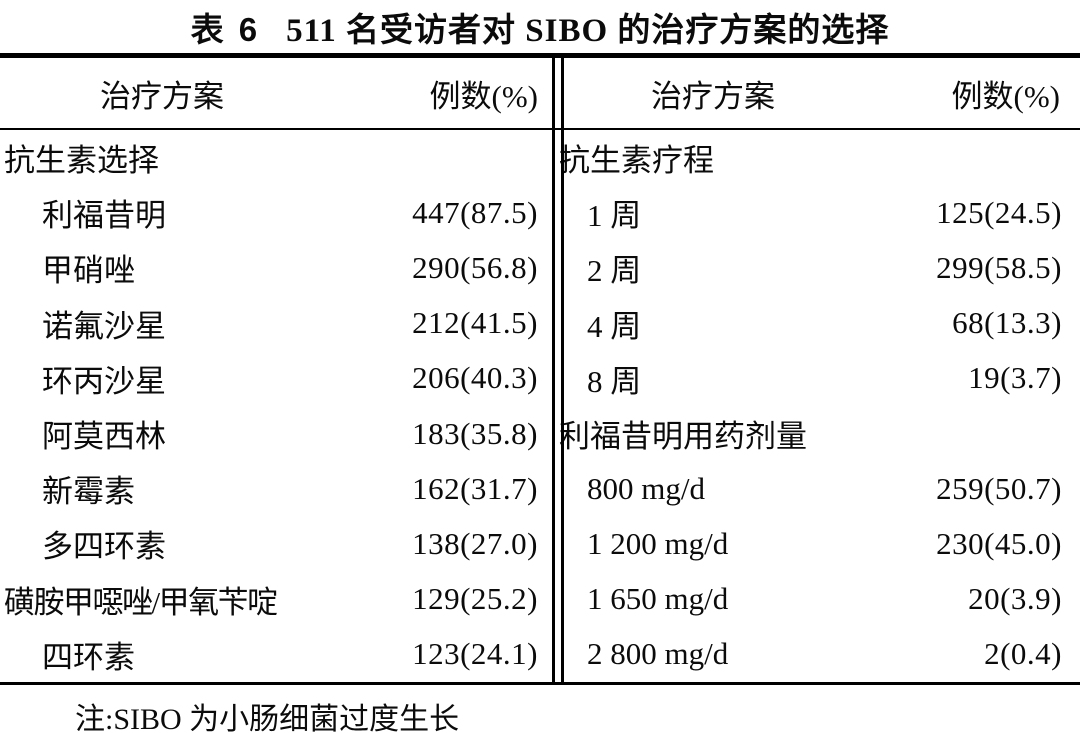 This screenshot has width=1080, height=733. What do you see at coordinates (1023, 654) in the screenshot?
I see `cases-value: 2(0.4)` at bounding box center [1023, 654].